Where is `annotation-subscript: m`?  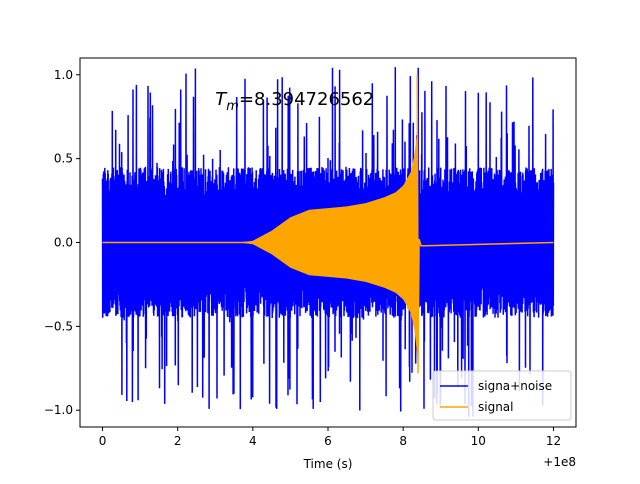 annotation-subscript: m is located at coordinates (232, 106).